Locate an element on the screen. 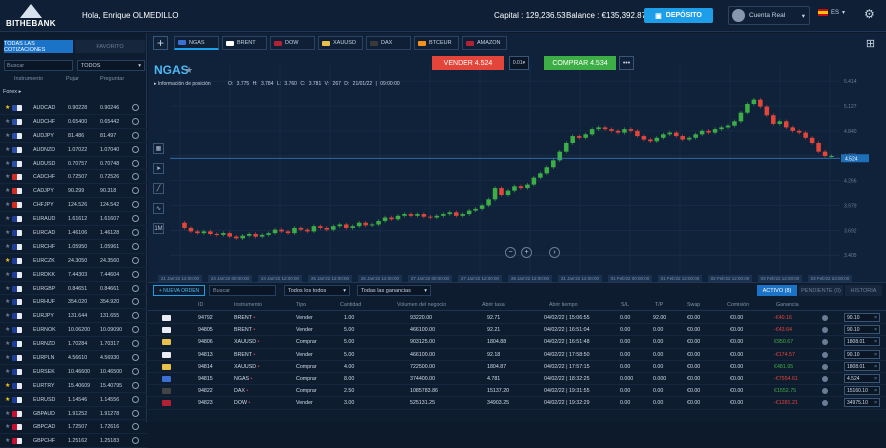 The width and height of the screenshot is (886, 448). cursor-icon: ➤ is located at coordinates (158, 168).